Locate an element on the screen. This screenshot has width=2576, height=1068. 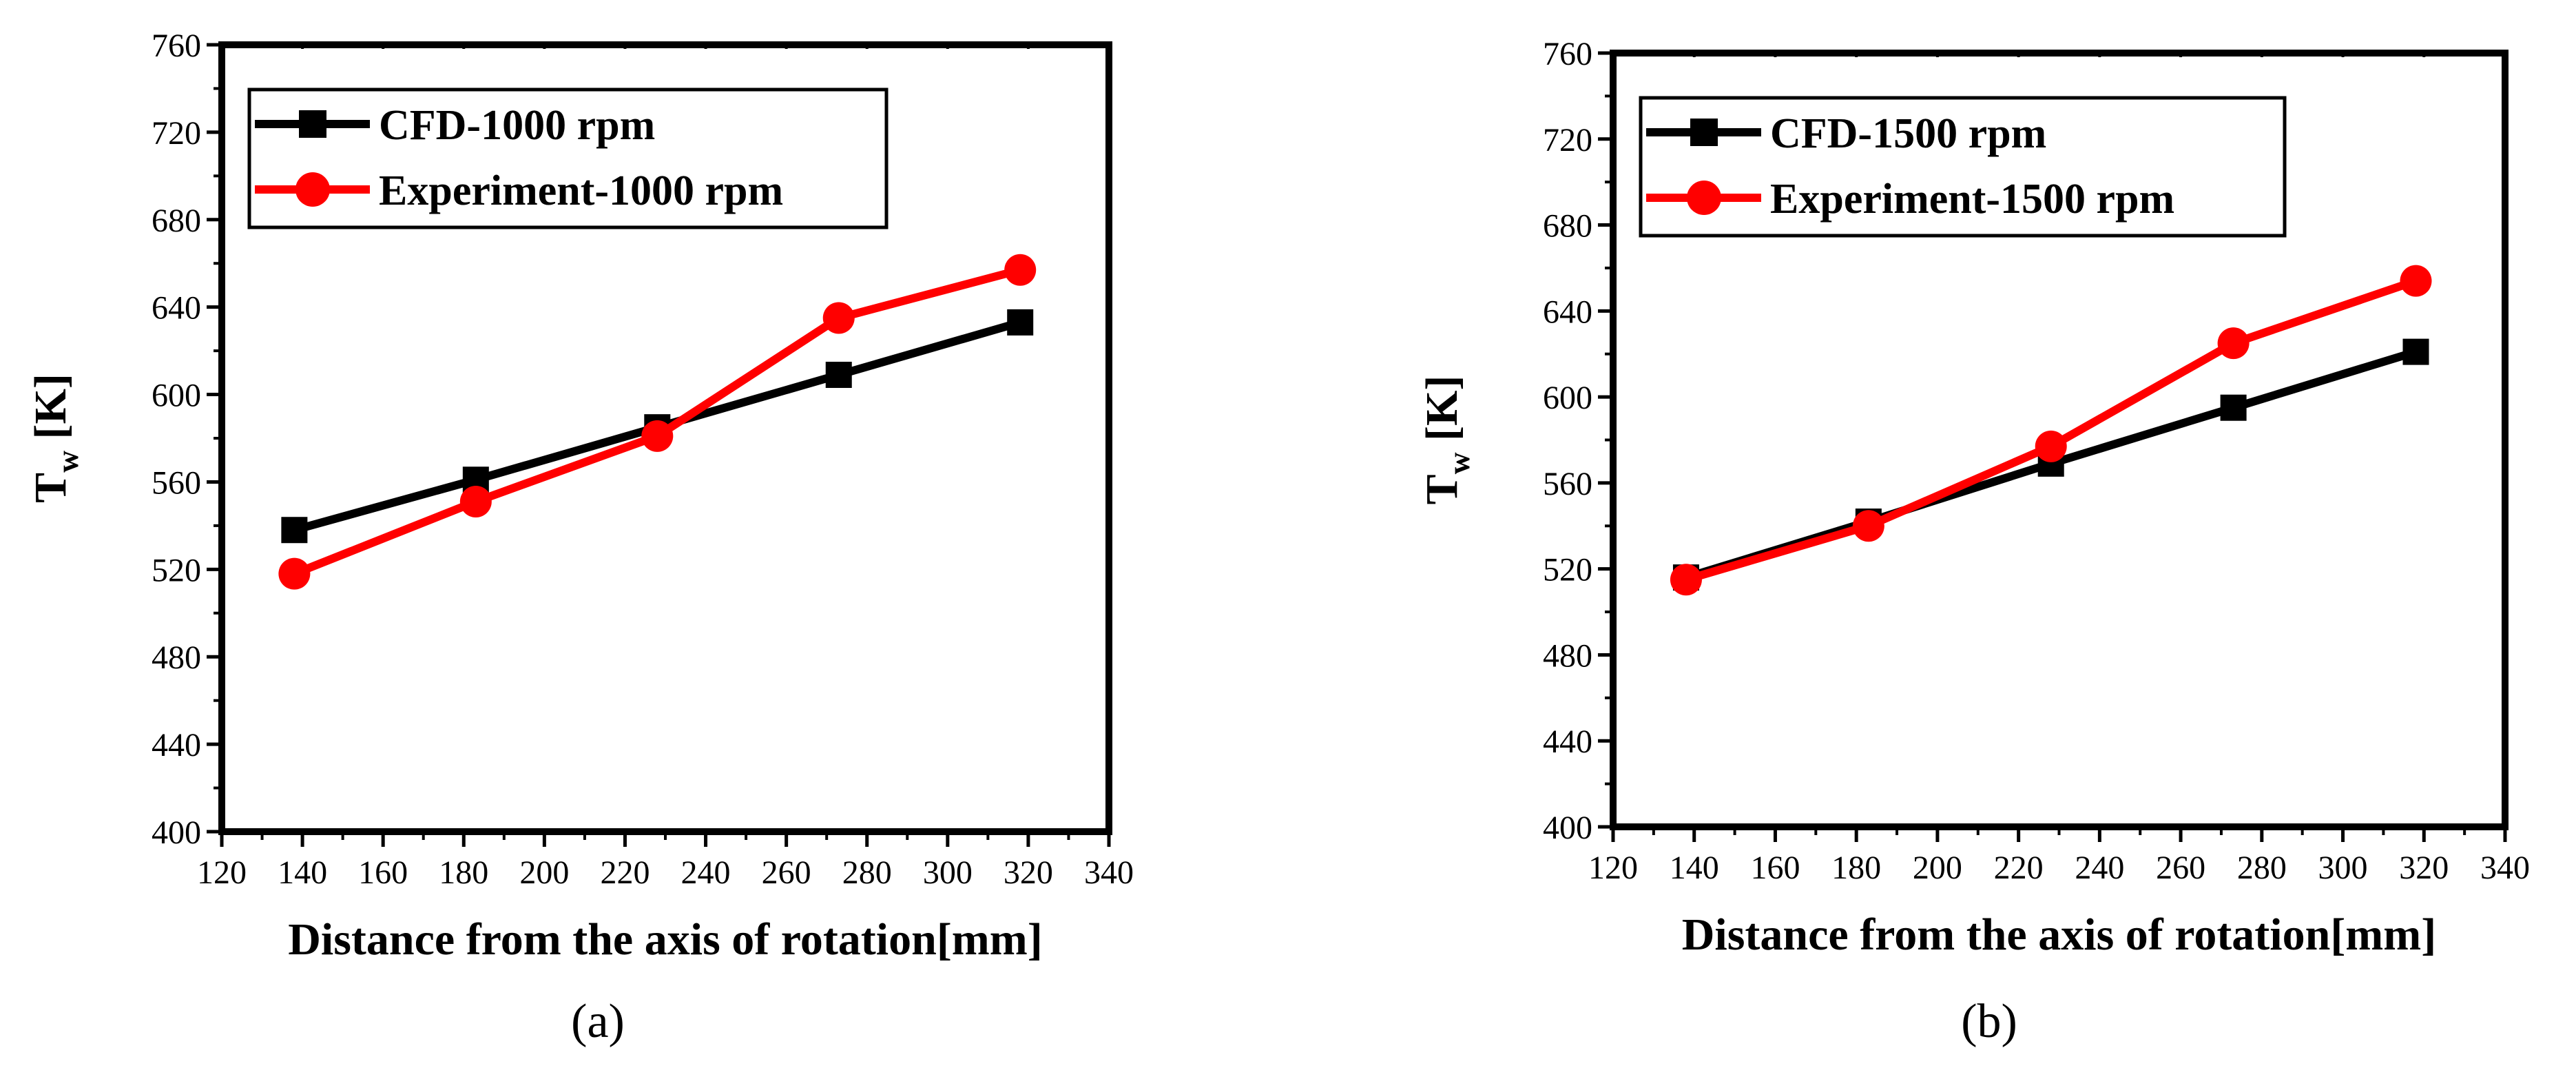
legend-label-experiment: Experiment-1500 rpm is located at coordinates (1972, 200).